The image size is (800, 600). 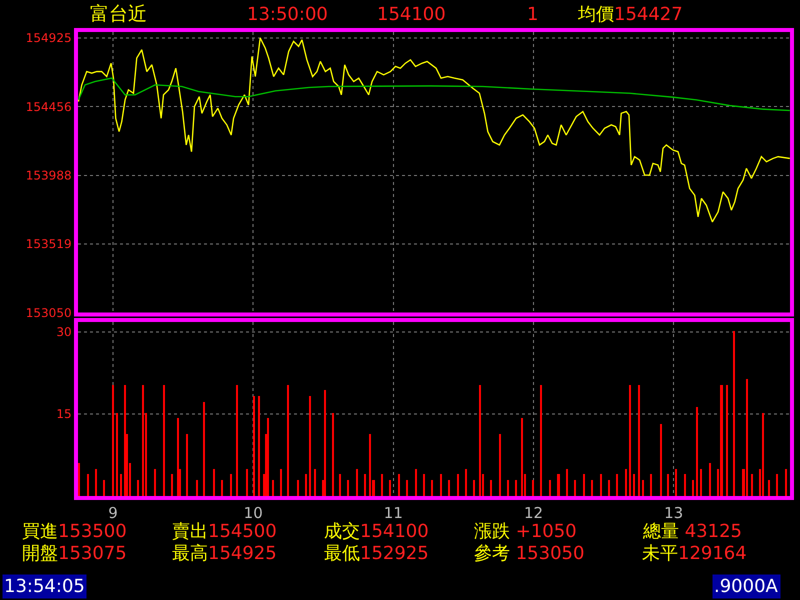 I want to click on text: 賣出154500, so click(x=224, y=531).